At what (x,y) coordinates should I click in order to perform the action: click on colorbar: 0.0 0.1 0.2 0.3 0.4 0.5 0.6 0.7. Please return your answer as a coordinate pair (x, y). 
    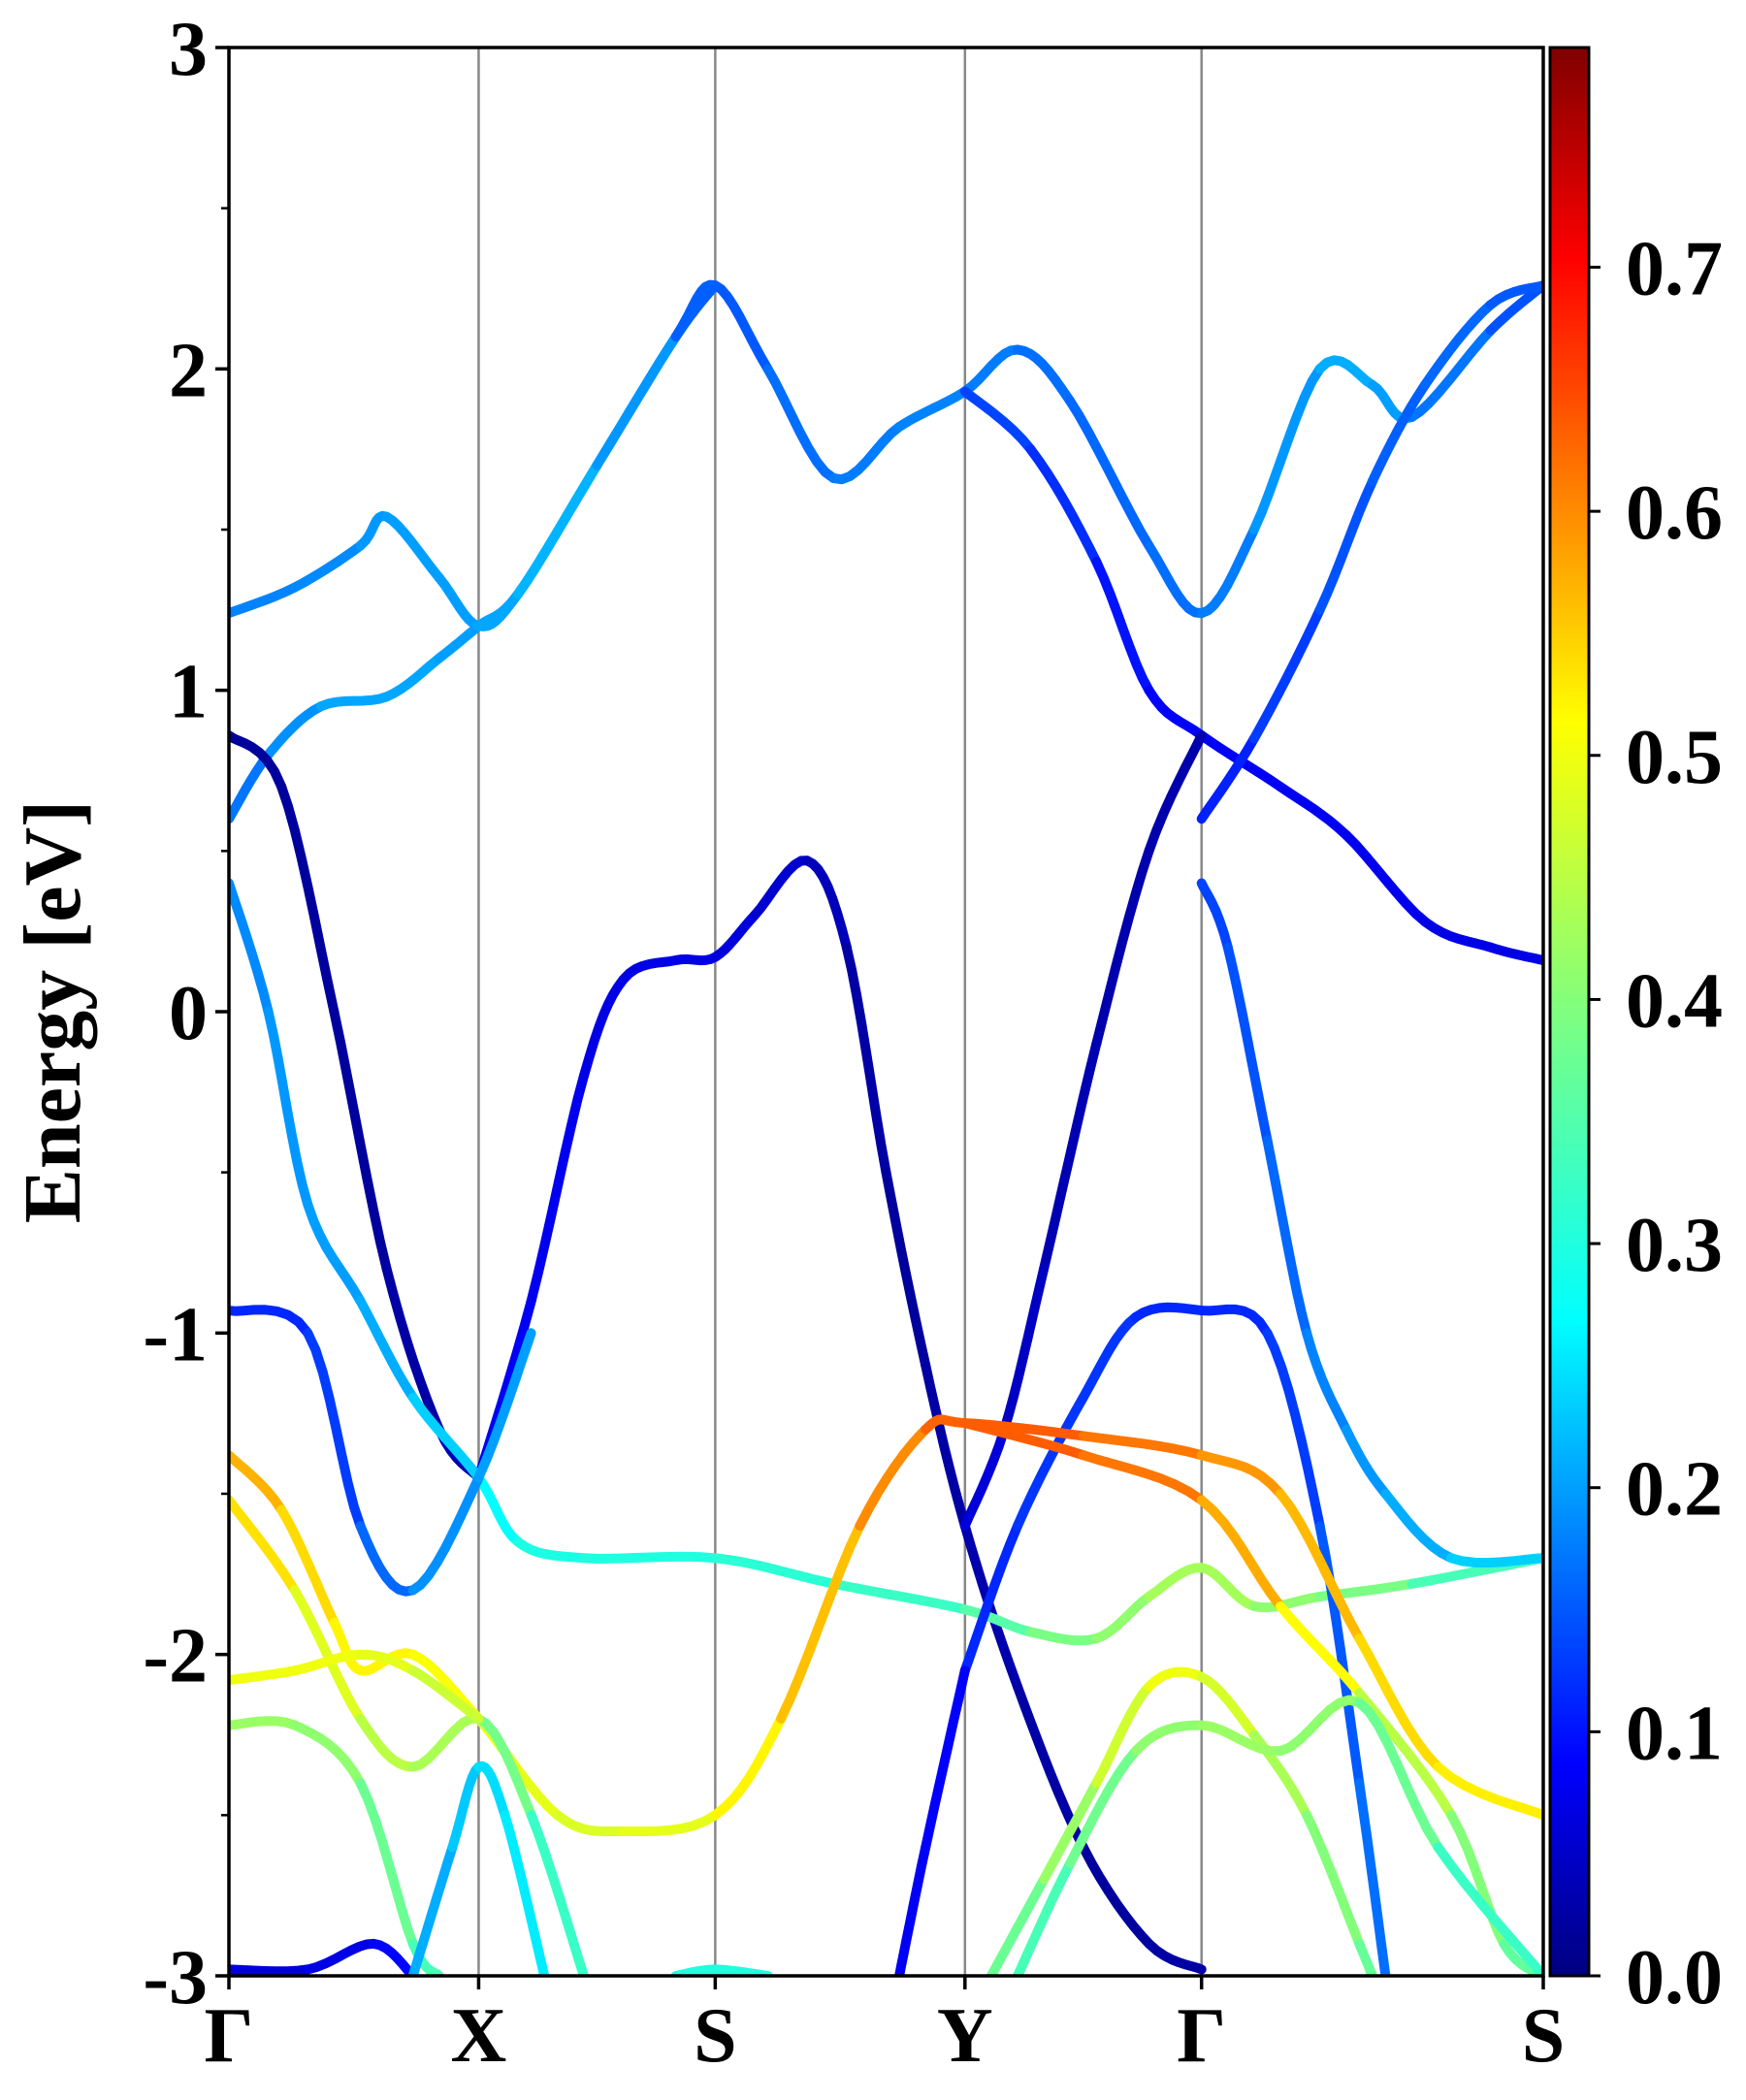
    Looking at the image, I should click on (1635, 1033).